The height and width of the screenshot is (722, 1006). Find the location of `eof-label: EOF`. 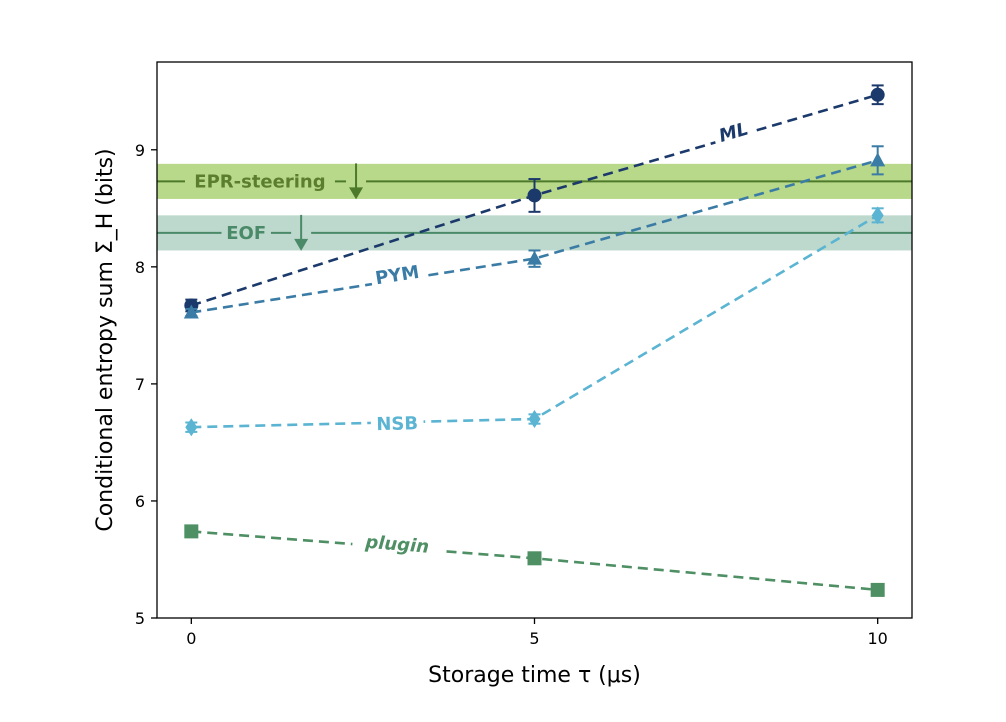

eof-label: EOF is located at coordinates (246, 233).